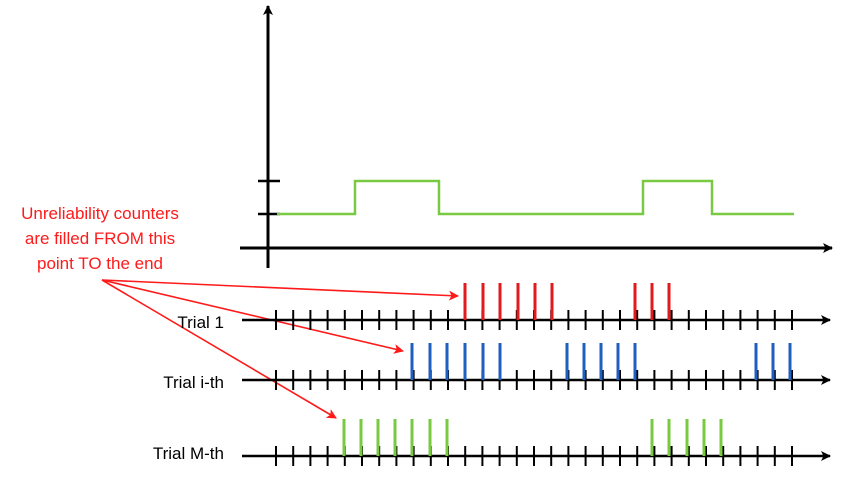  What do you see at coordinates (252, 316) in the screenshot?
I see `annotation-arrow-trial-i` at bounding box center [252, 316].